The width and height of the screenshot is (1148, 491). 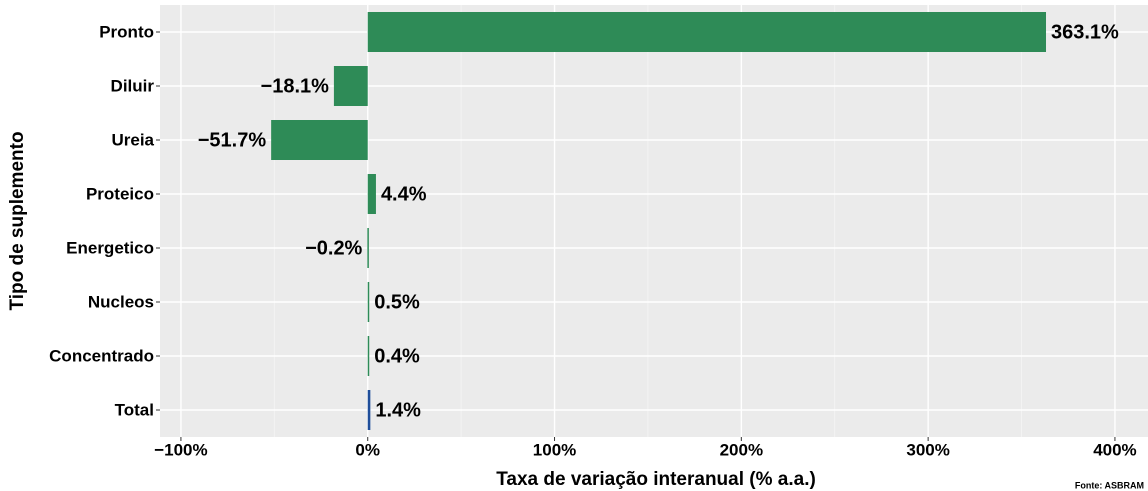 What do you see at coordinates (333, 248) in the screenshot?
I see `value-label: −0.2%` at bounding box center [333, 248].